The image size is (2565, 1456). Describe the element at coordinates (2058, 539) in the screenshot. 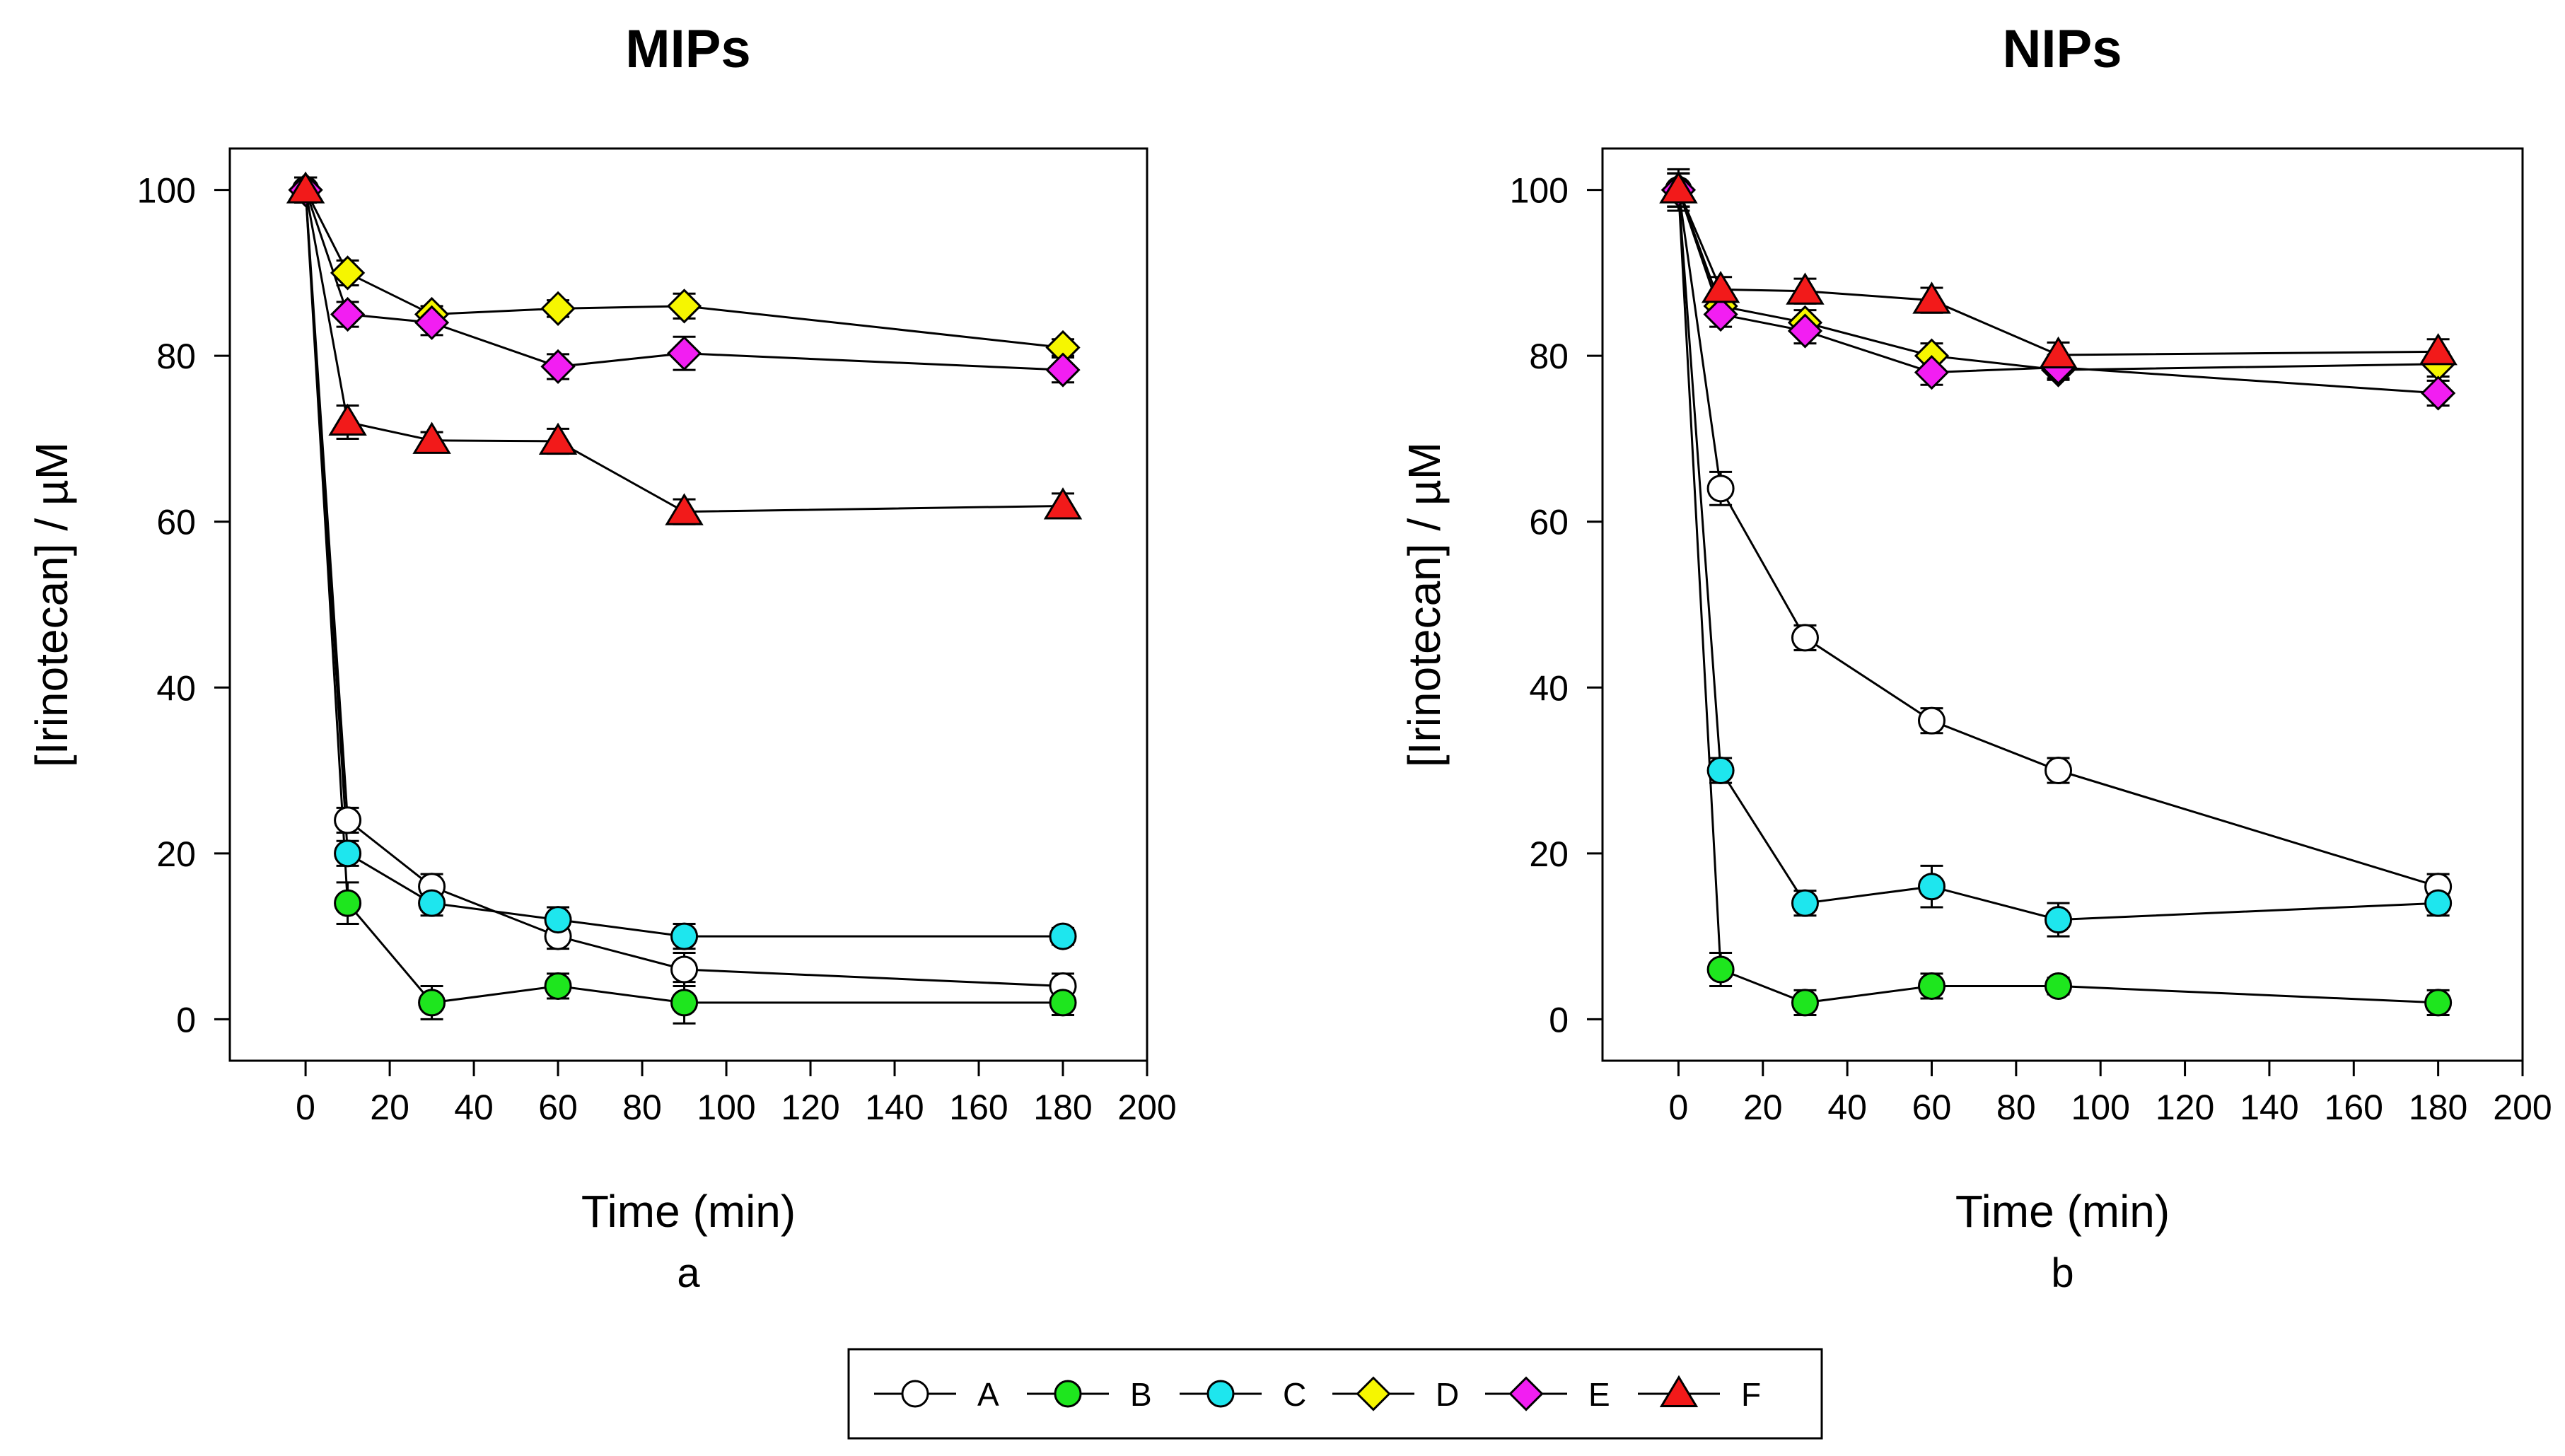

I see `series-line-A` at that location.